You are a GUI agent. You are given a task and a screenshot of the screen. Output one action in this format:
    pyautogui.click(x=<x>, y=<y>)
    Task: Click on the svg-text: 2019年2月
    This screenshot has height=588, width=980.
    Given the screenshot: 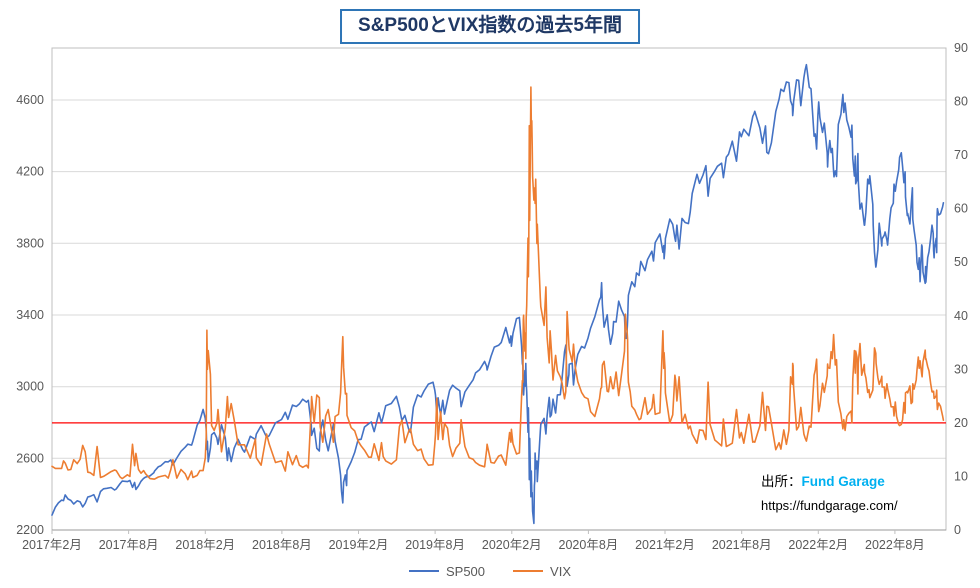 What is the action you would take?
    pyautogui.click(x=359, y=545)
    